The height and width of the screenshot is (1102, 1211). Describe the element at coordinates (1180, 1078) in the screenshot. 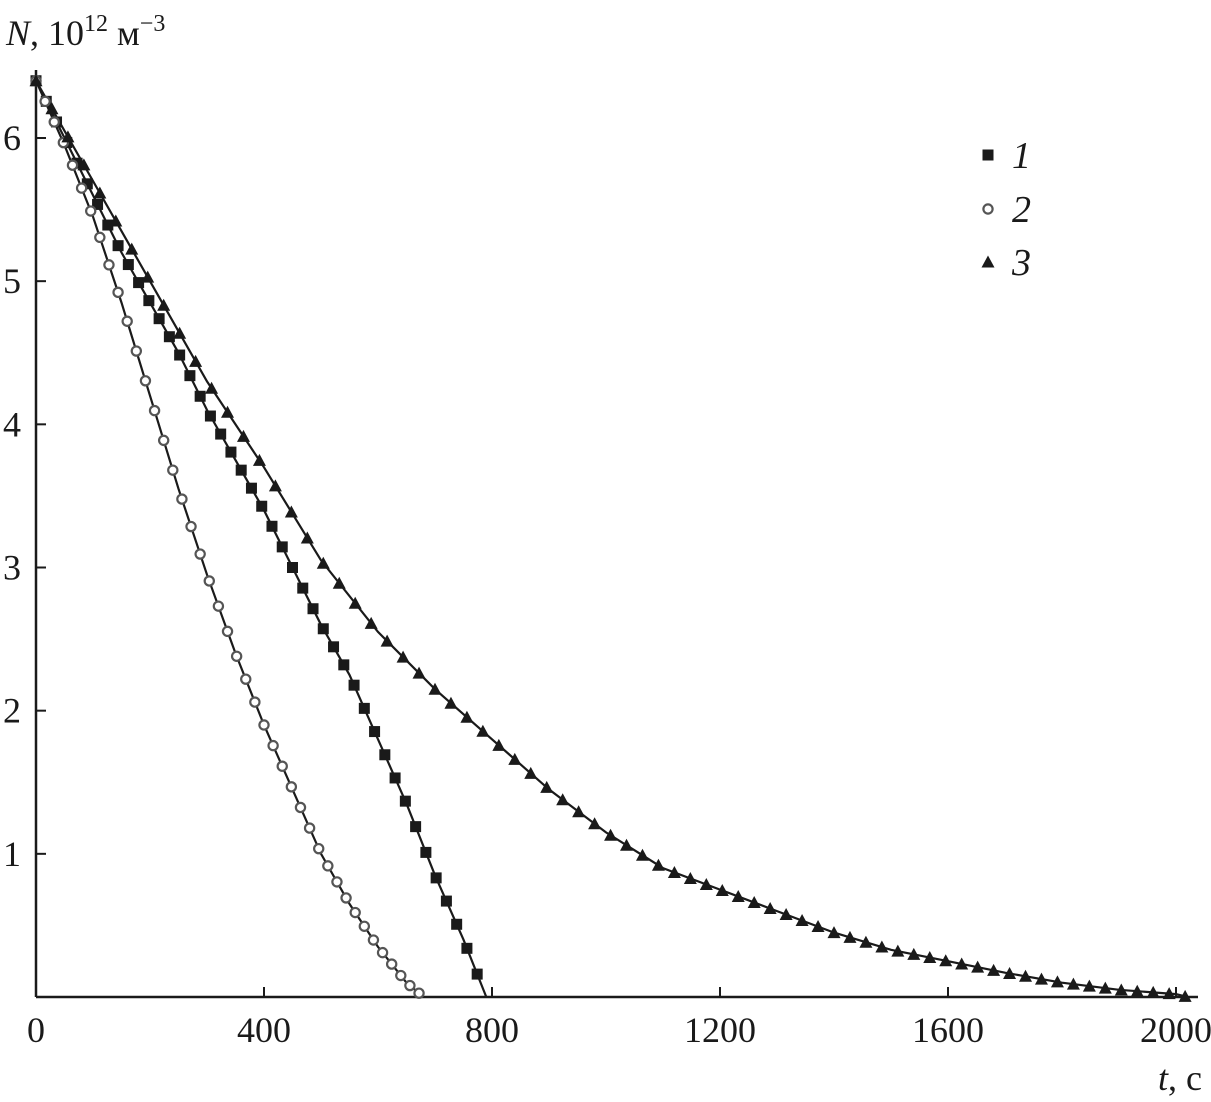

I see `x-axis-title: t, c` at that location.